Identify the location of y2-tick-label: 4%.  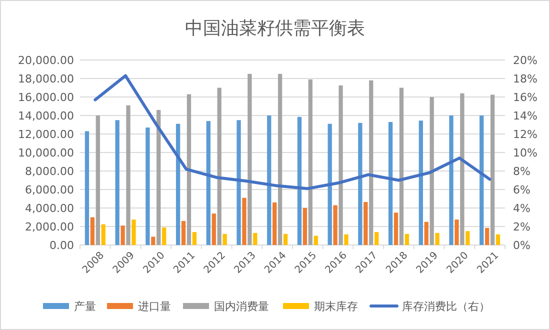
(521, 208).